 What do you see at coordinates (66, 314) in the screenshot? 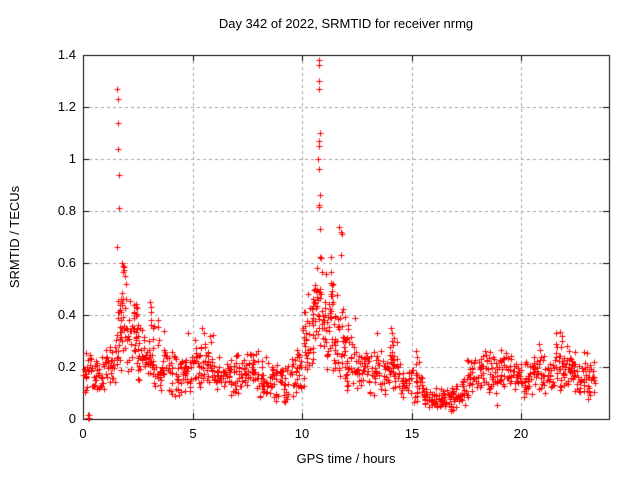
I see `y-tick-label: 0.4` at bounding box center [66, 314].